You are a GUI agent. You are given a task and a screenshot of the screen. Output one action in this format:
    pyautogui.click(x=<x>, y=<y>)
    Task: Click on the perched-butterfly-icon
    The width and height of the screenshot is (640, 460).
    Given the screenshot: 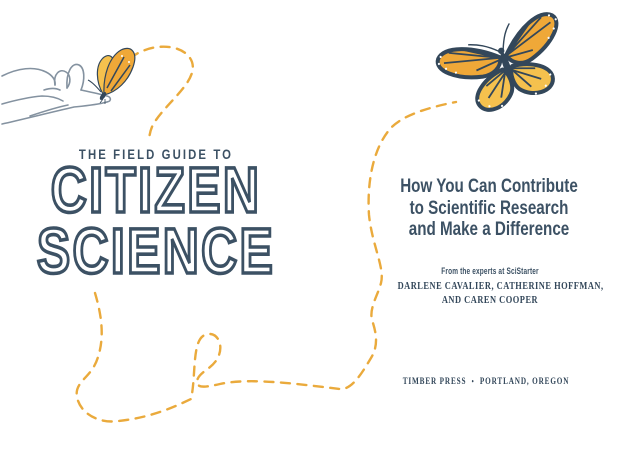 What is the action you would take?
    pyautogui.click(x=111, y=75)
    